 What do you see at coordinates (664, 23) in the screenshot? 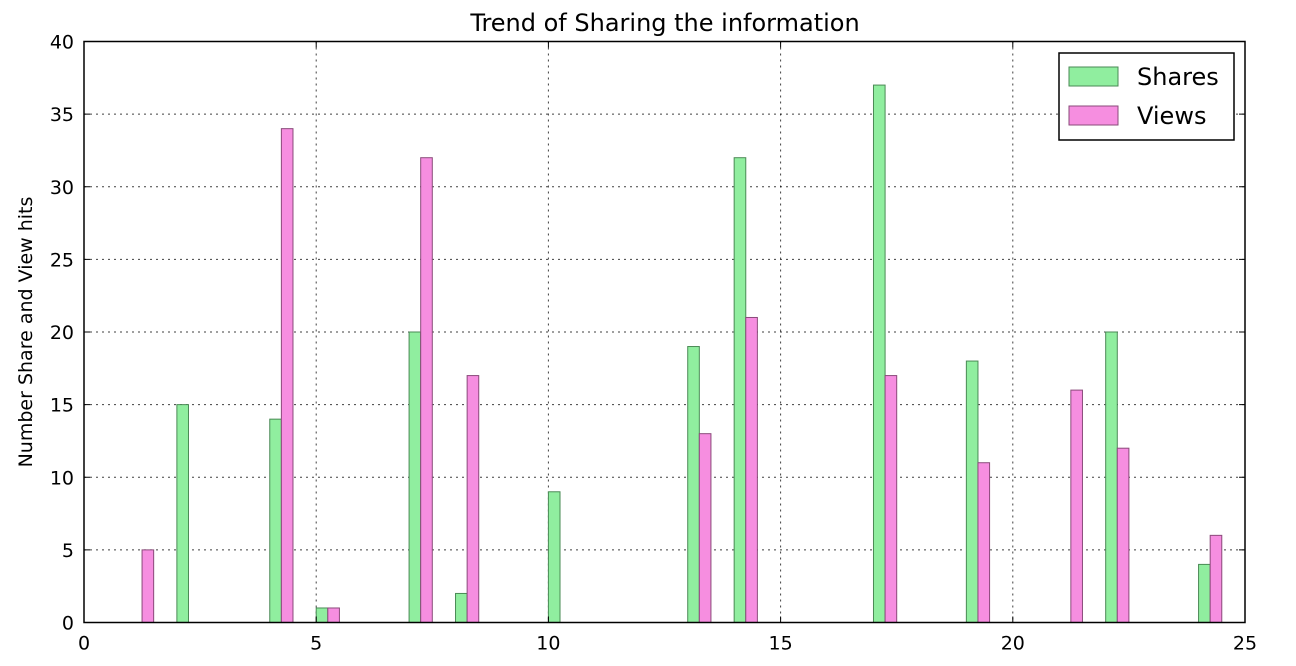
I see `chart-title: Trend of Sharing the information` at bounding box center [664, 23].